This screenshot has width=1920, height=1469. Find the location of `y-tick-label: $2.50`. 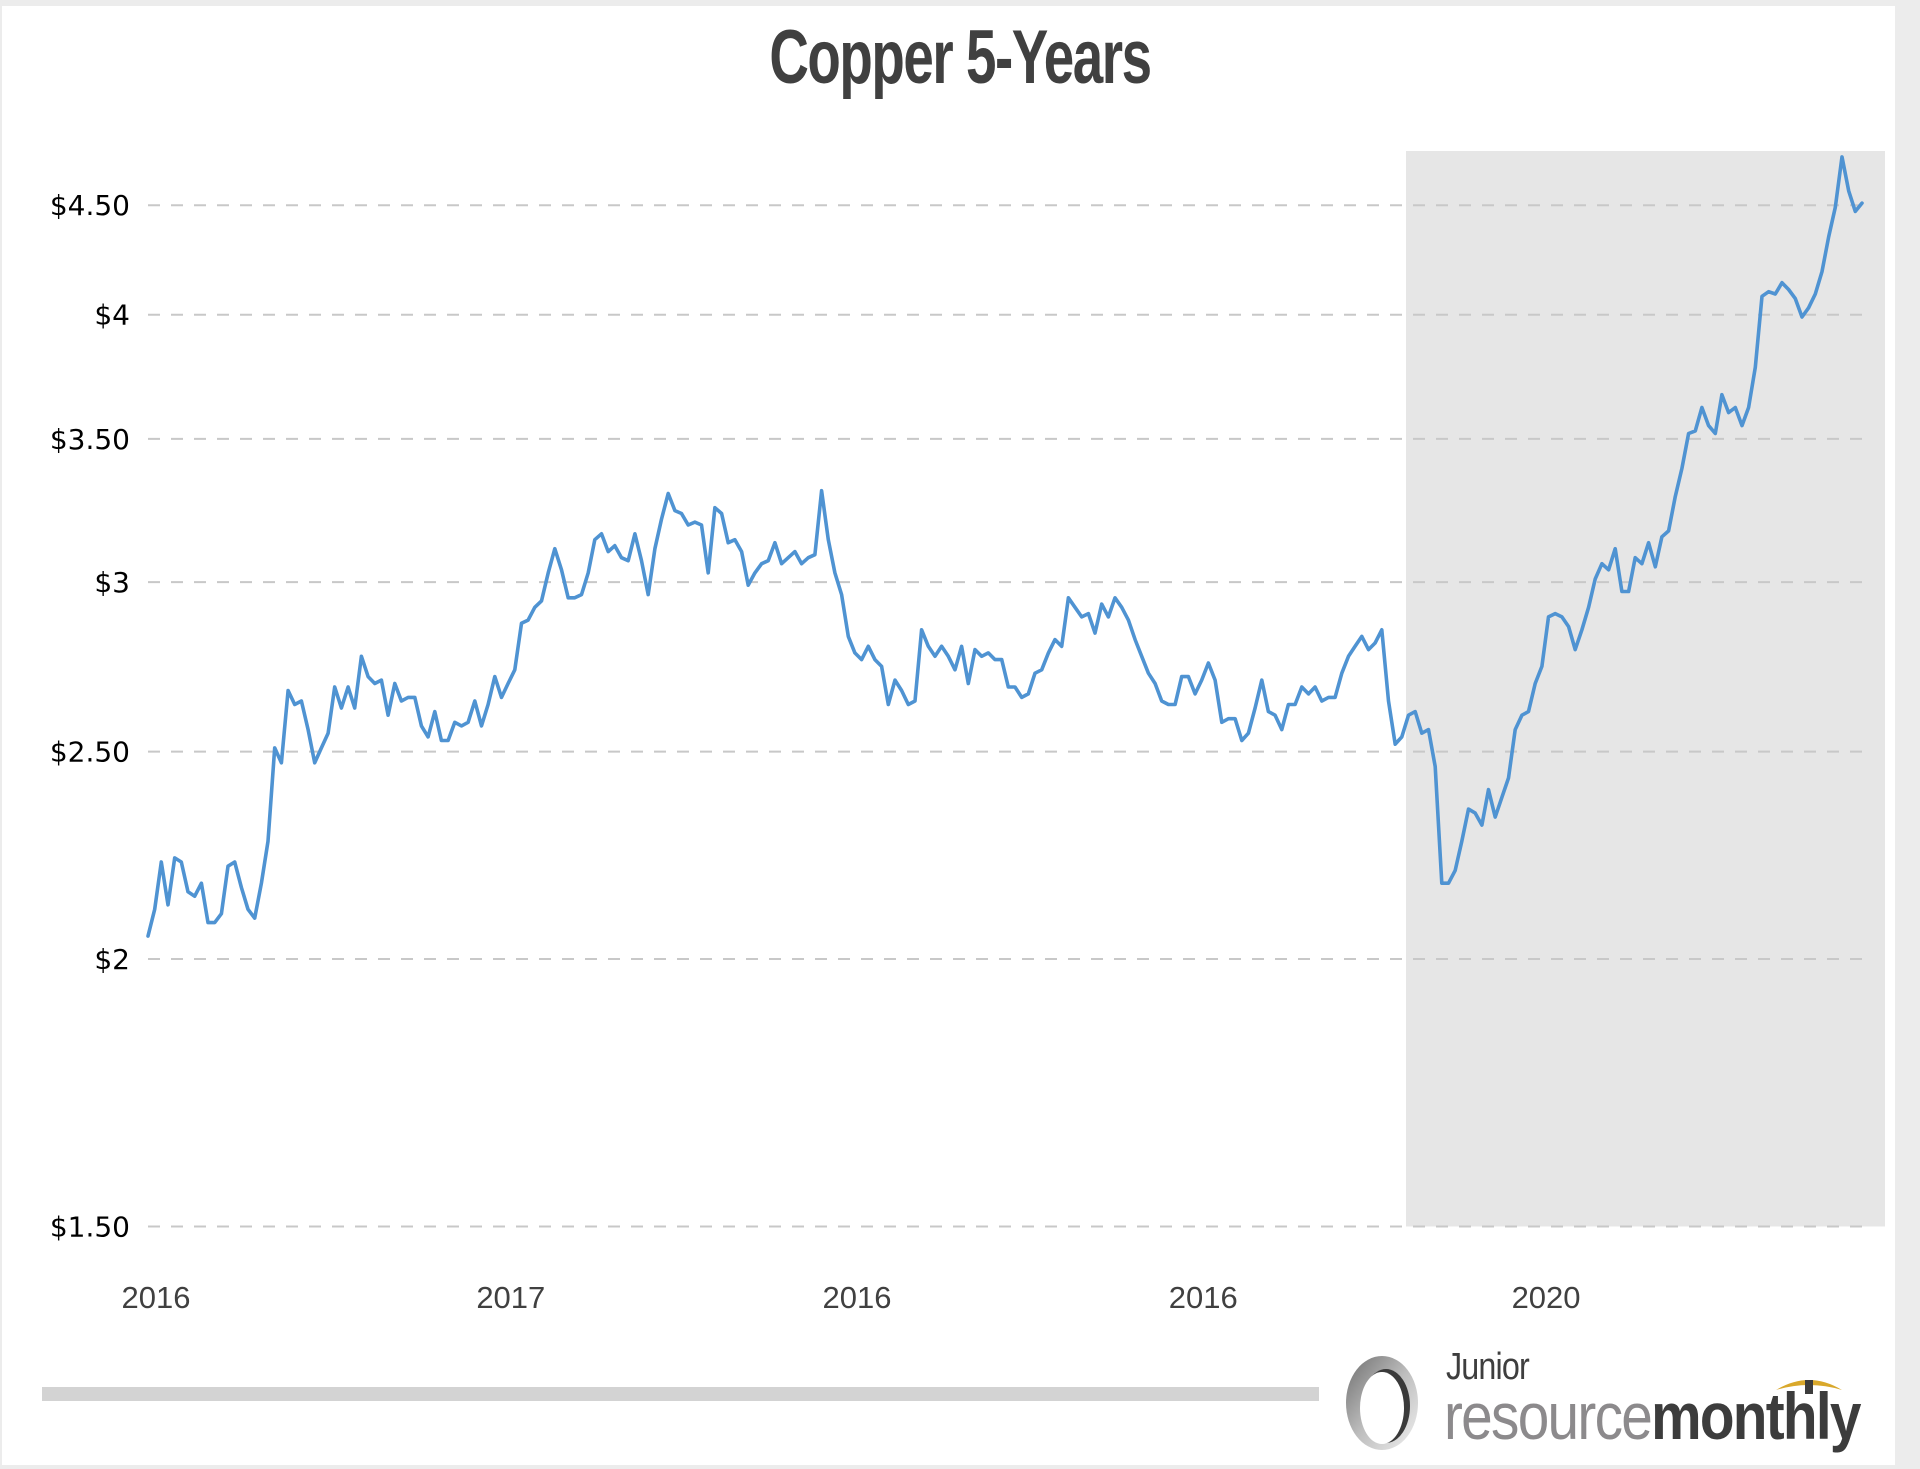

y-tick-label: $2.50 is located at coordinates (90, 752).